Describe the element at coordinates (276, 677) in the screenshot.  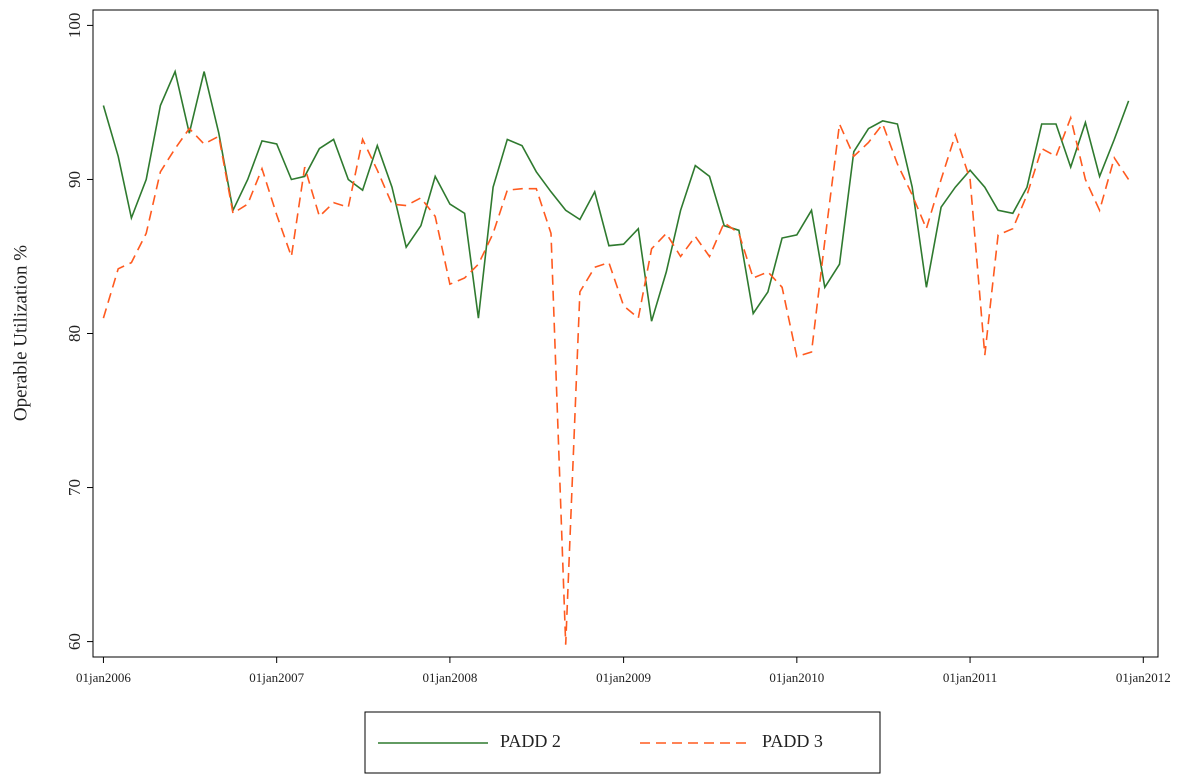
I see `x-tick-label: 01jan2007` at that location.